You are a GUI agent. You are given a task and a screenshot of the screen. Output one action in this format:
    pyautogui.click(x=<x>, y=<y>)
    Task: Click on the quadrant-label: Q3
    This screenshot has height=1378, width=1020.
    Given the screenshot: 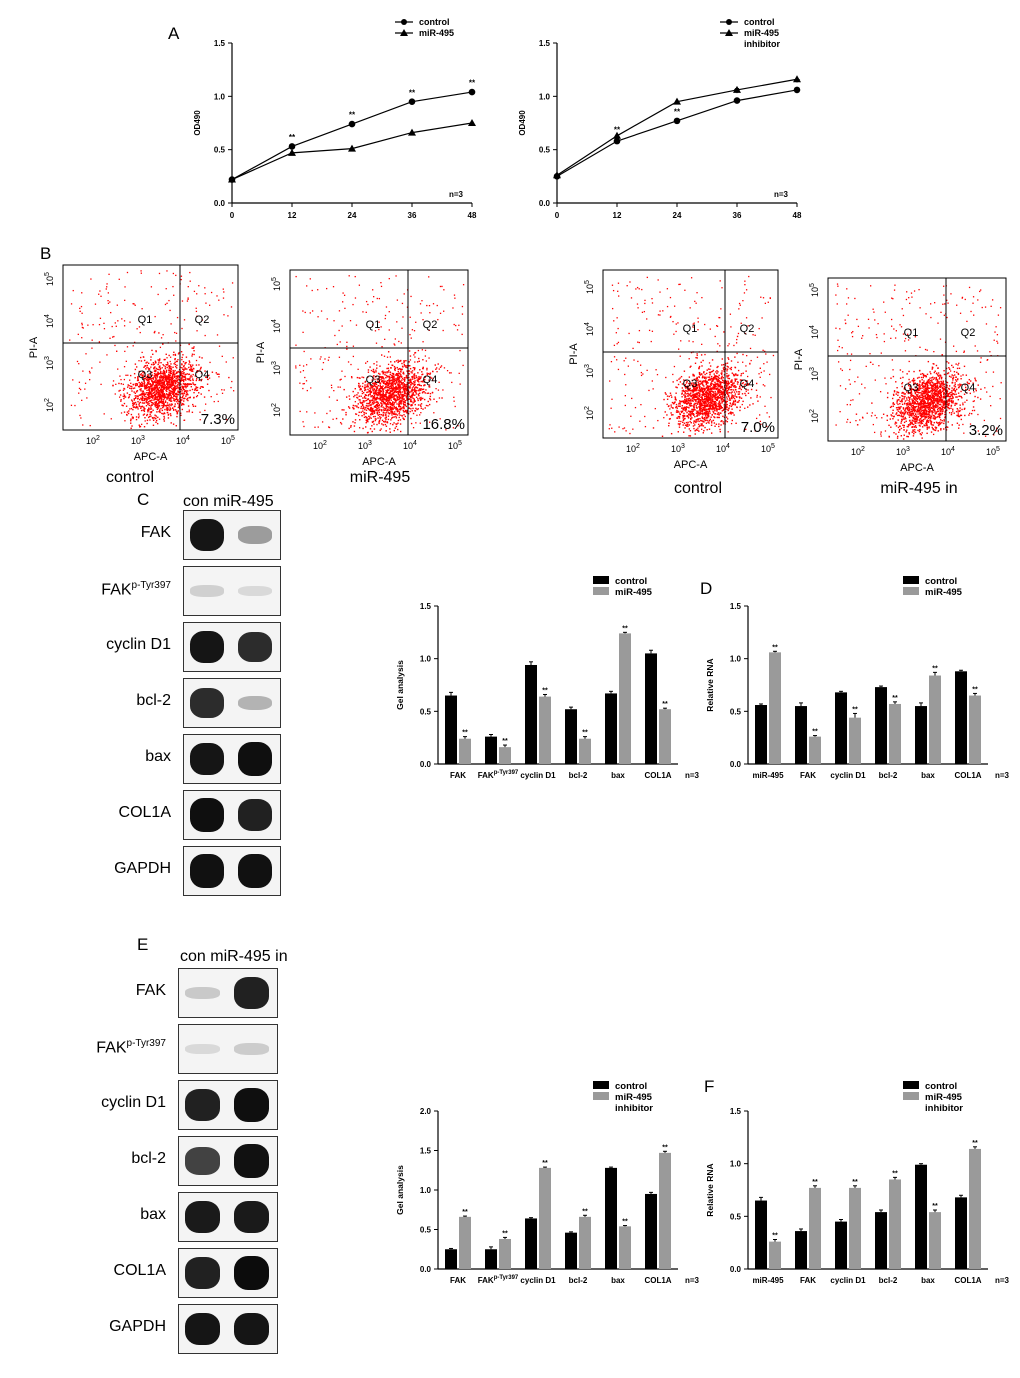 What is the action you would take?
    pyautogui.click(x=690, y=384)
    